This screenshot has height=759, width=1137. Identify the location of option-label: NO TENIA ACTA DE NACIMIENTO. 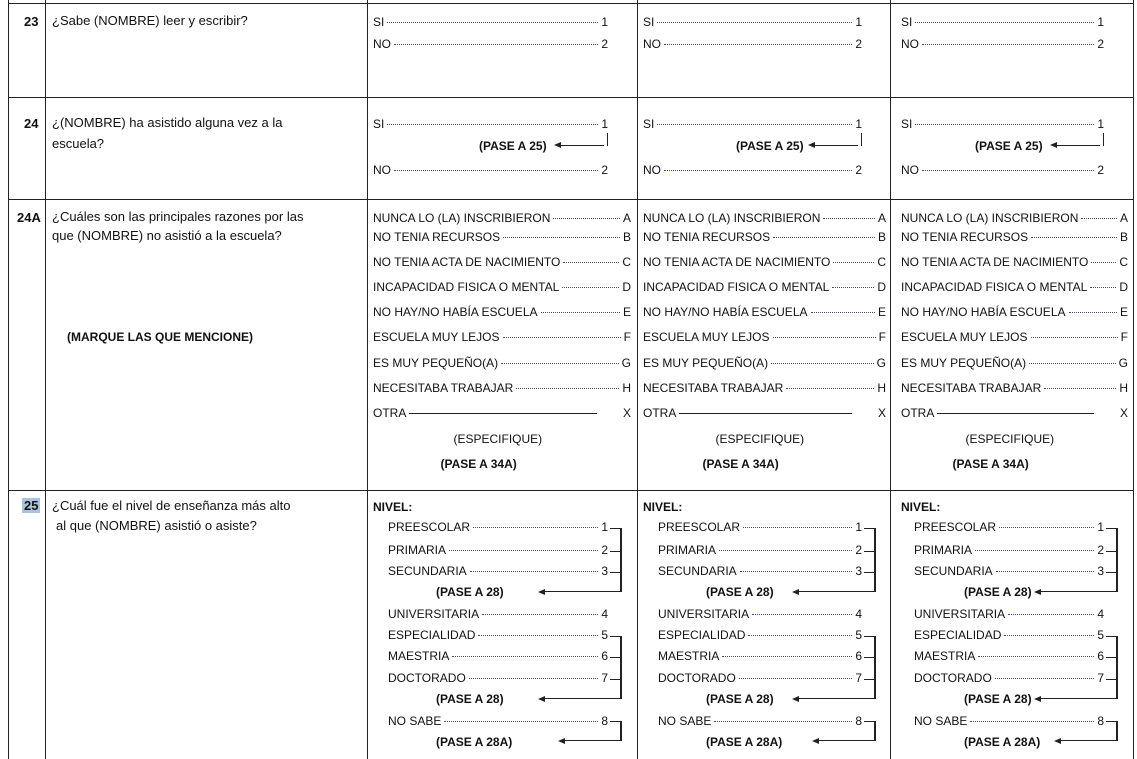
(737, 262).